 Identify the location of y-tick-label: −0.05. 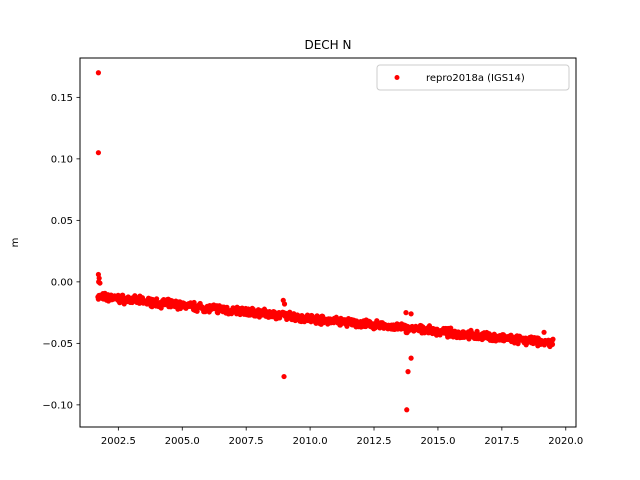
(57, 344).